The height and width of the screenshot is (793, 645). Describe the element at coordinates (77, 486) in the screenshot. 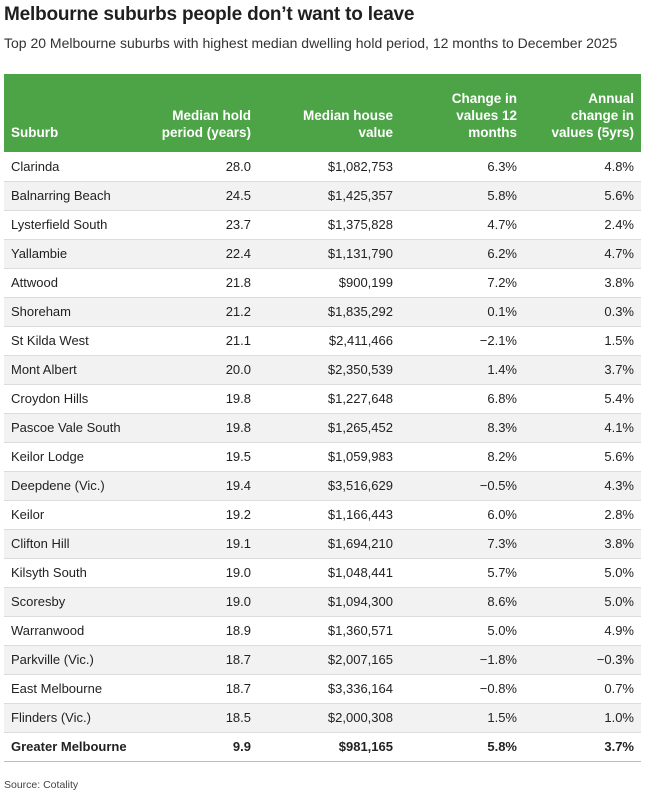

I see `suburb-cell: Deepdene (Vic.)` at that location.